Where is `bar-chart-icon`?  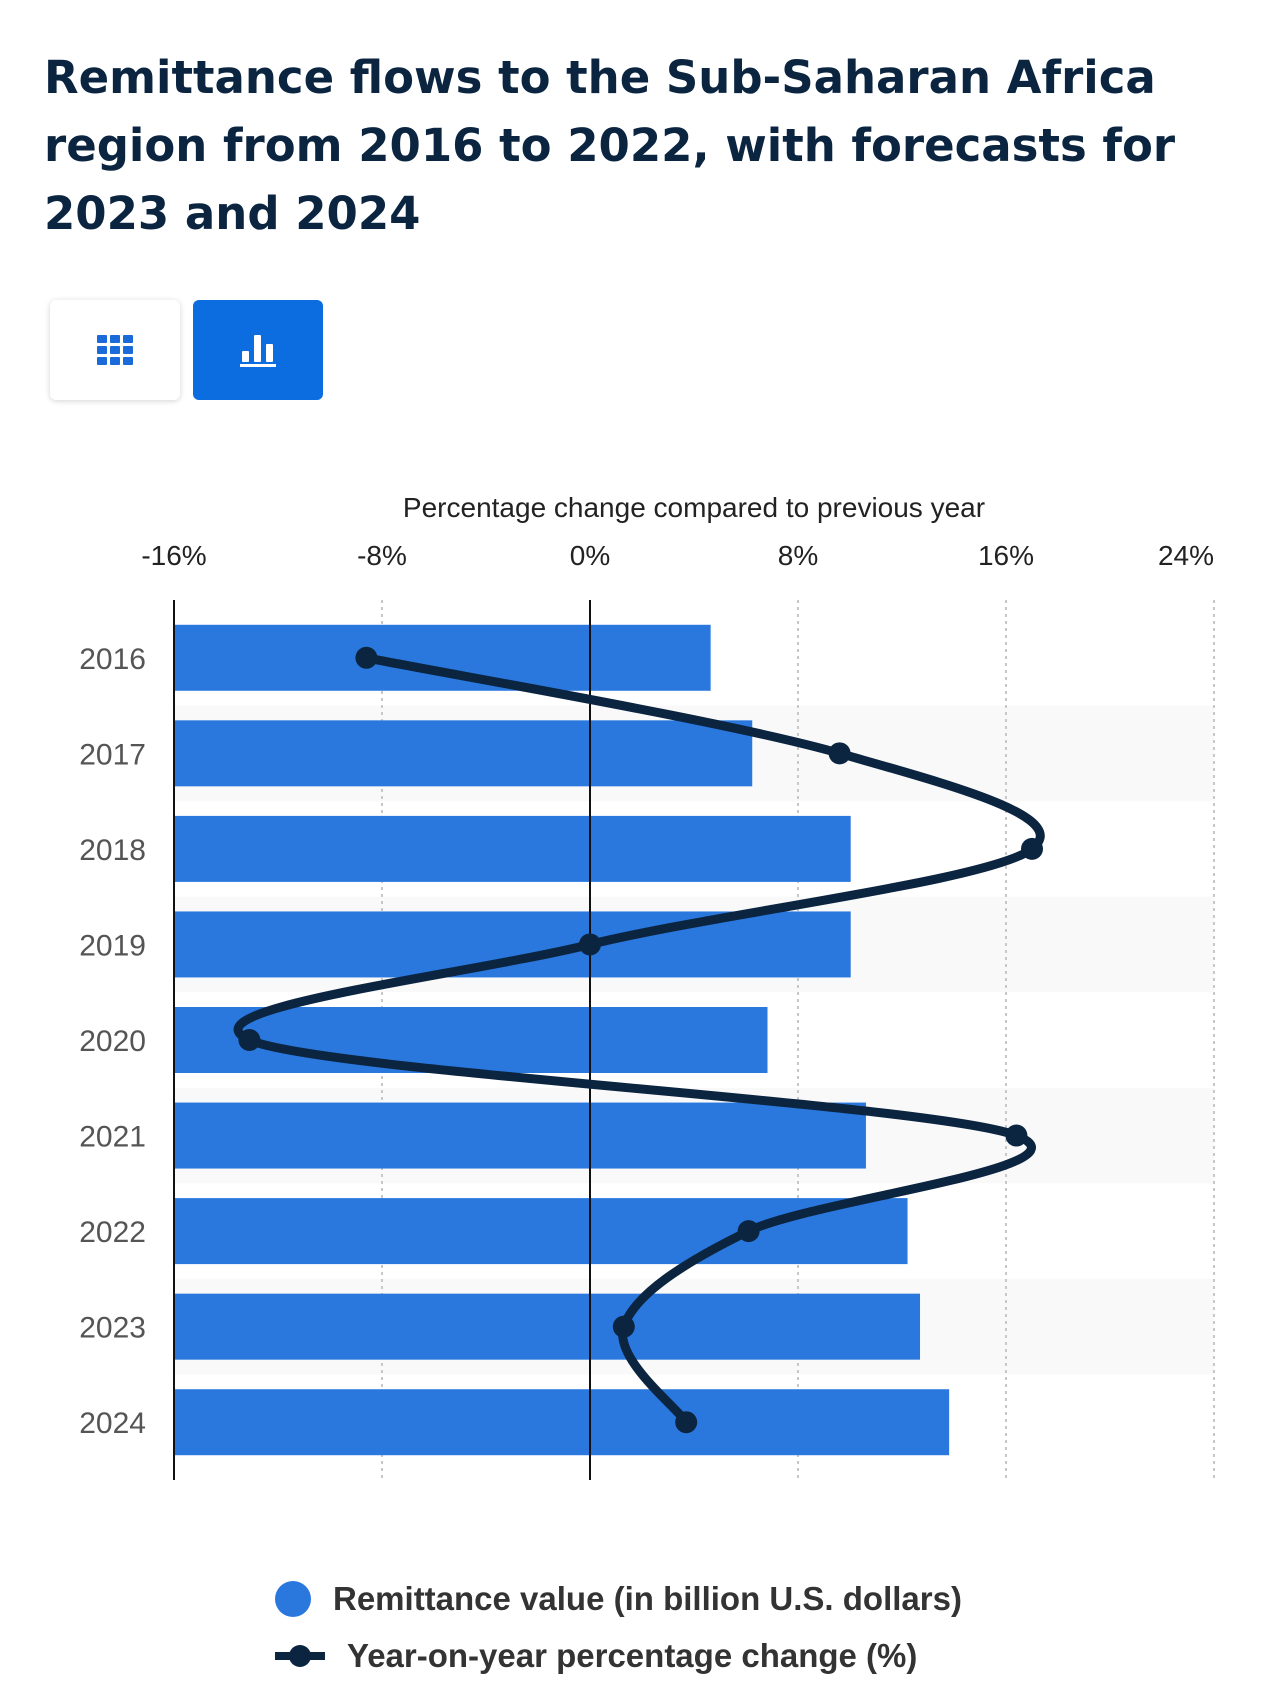
bar-chart-icon is located at coordinates (258, 351).